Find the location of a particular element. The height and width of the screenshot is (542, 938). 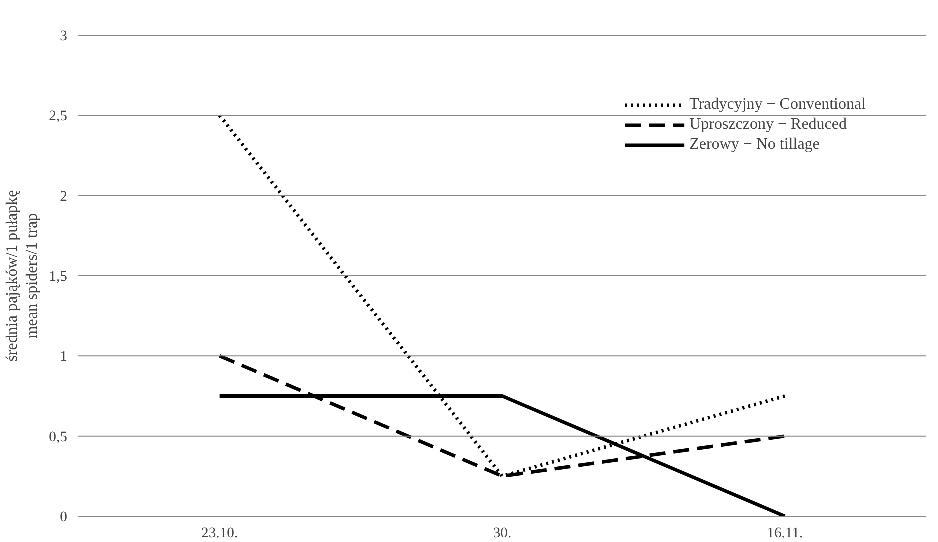

y-tick-label: 1,5 is located at coordinates (58, 277).